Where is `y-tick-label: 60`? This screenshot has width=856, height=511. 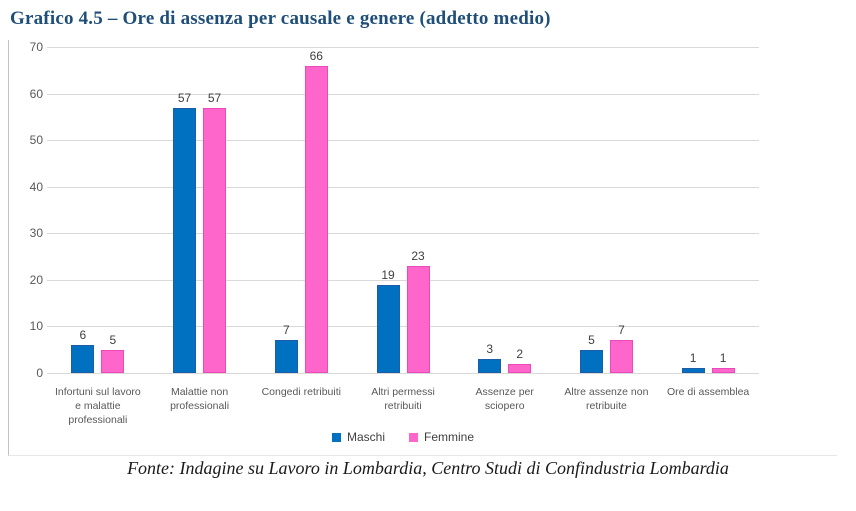 y-tick-label: 60 is located at coordinates (36, 93).